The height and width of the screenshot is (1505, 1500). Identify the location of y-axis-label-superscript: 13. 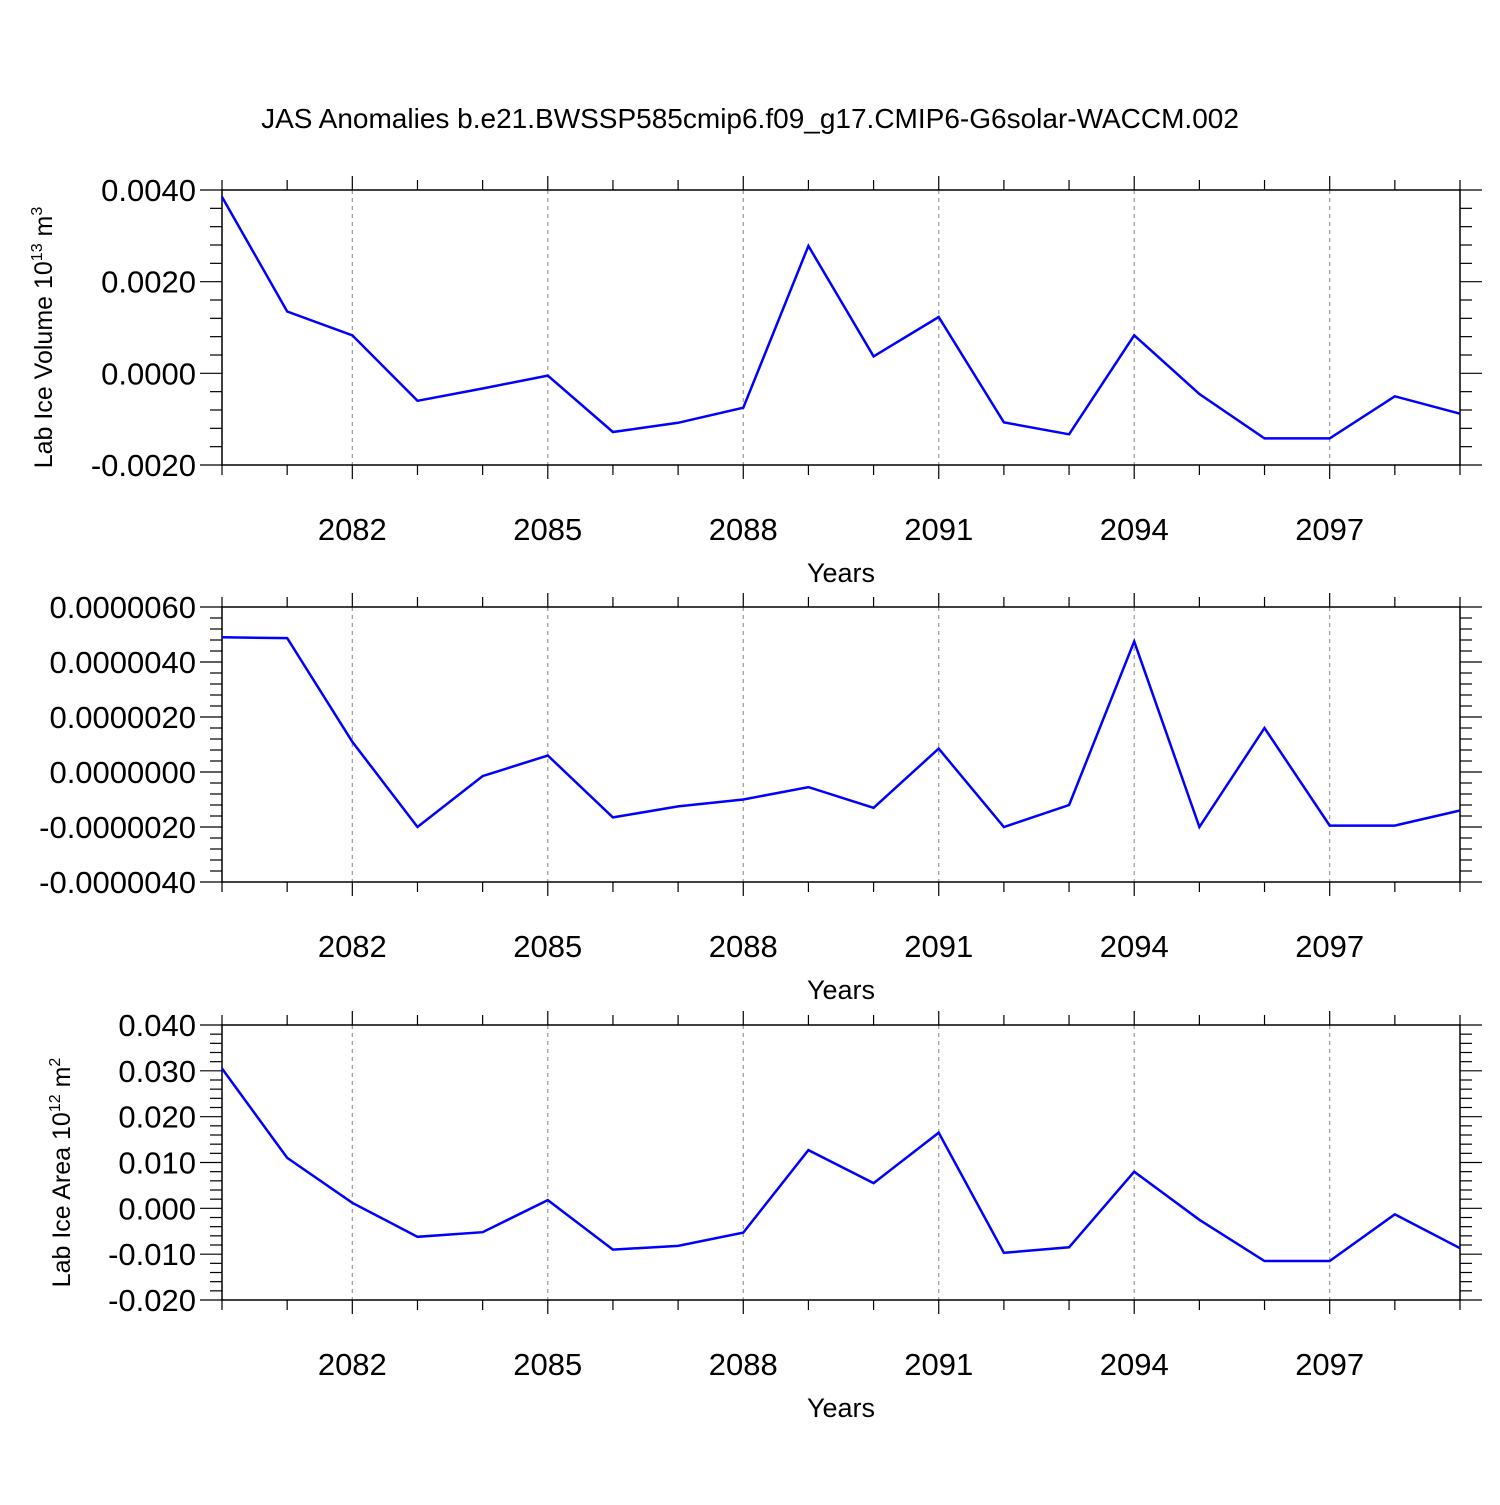
(37, 252).